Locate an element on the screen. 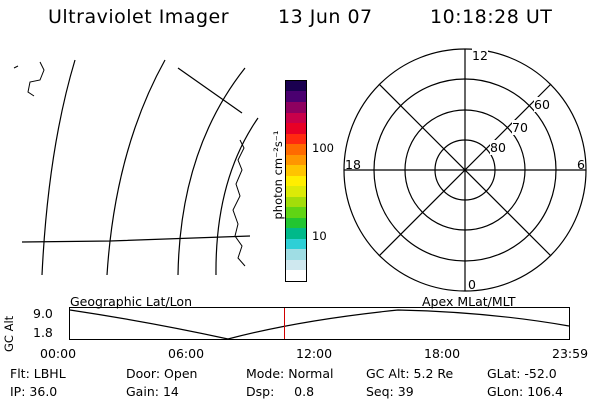  status-key-gc-alt: GC Alt: is located at coordinates (388, 373).